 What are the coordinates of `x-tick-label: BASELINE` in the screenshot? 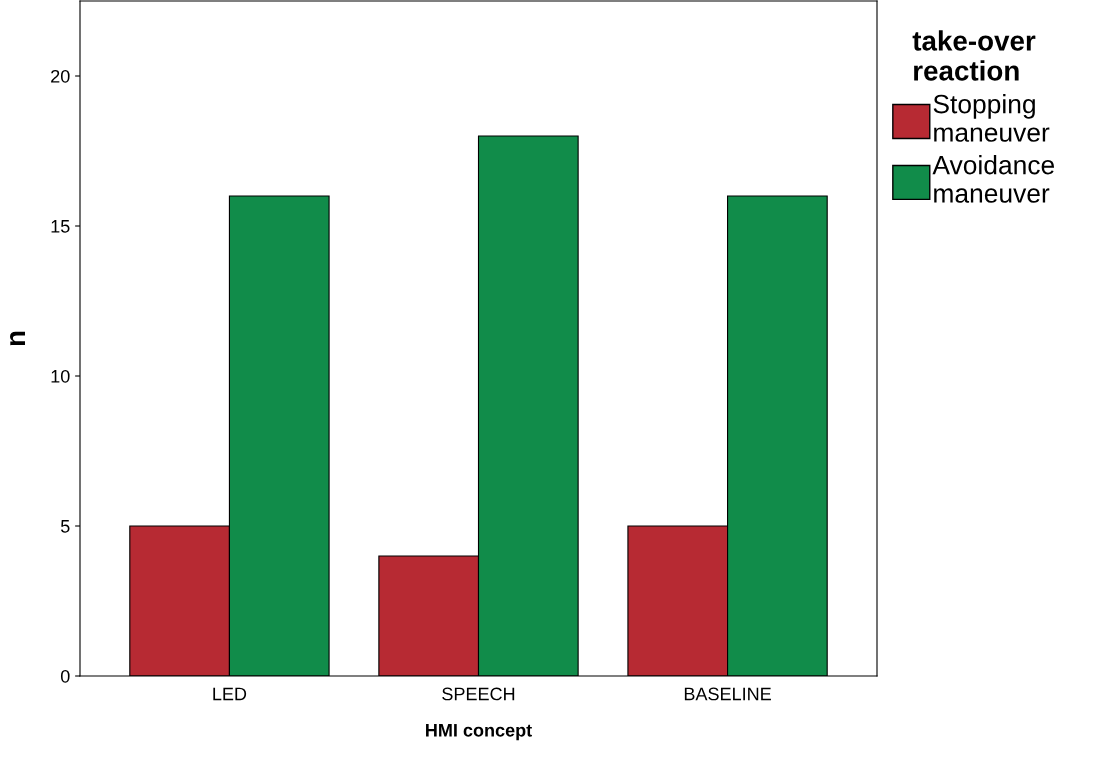 It's located at (727, 694).